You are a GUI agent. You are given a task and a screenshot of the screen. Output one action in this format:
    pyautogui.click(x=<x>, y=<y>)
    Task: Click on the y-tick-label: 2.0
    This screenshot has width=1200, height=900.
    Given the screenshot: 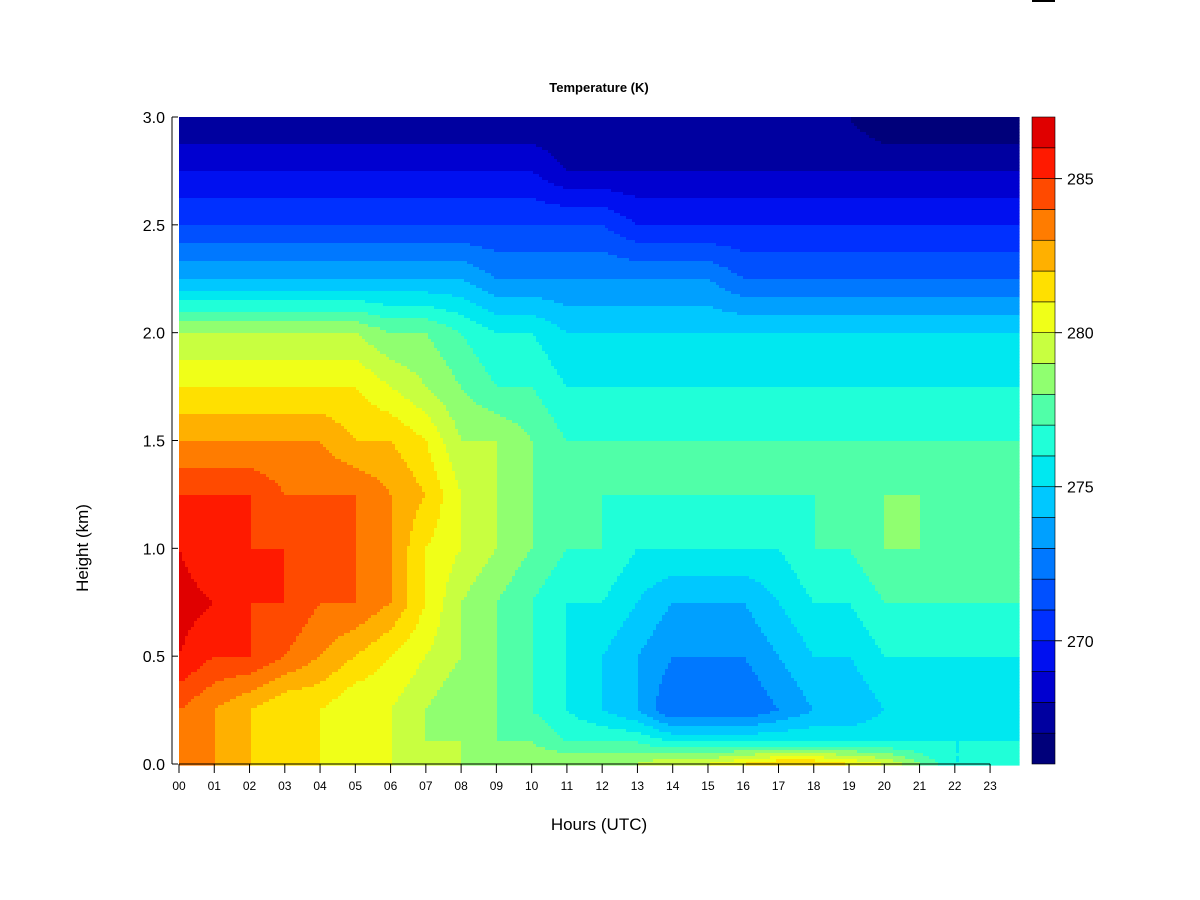 What is the action you would take?
    pyautogui.click(x=154, y=334)
    